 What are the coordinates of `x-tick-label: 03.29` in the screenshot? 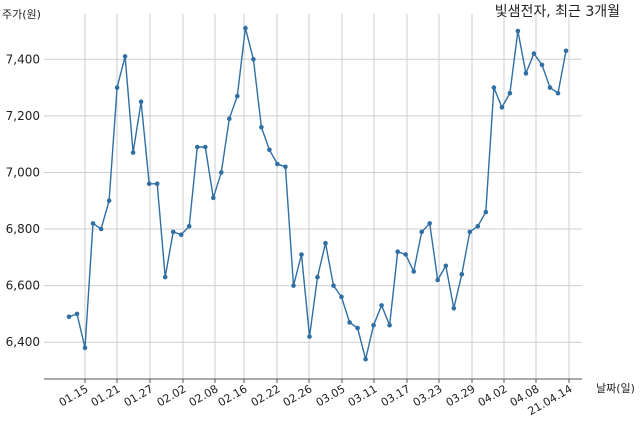 It's located at (461, 395).